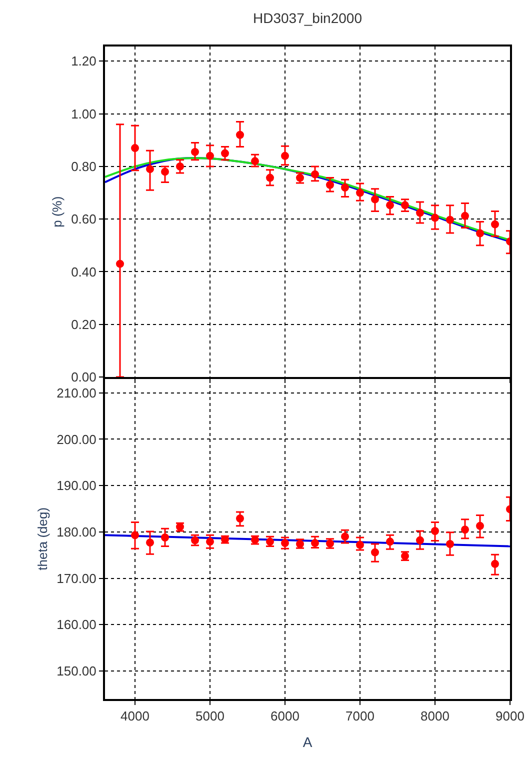  Describe the element at coordinates (76, 392) in the screenshot. I see `y-tick-label: 210.00` at that location.